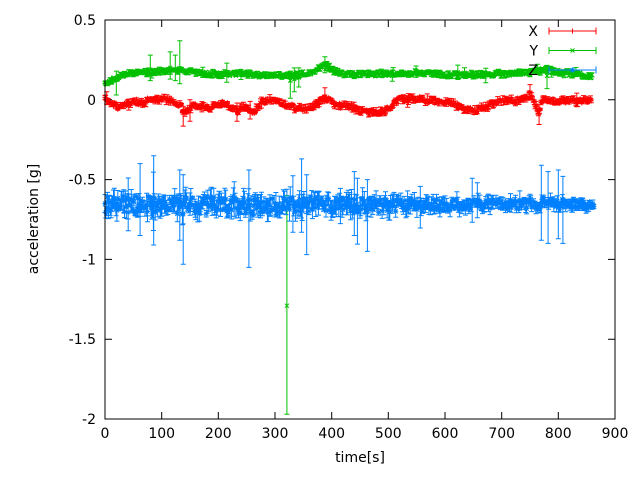 The width and height of the screenshot is (640, 480). What do you see at coordinates (501, 434) in the screenshot?
I see `x-tick-label: 700` at bounding box center [501, 434].